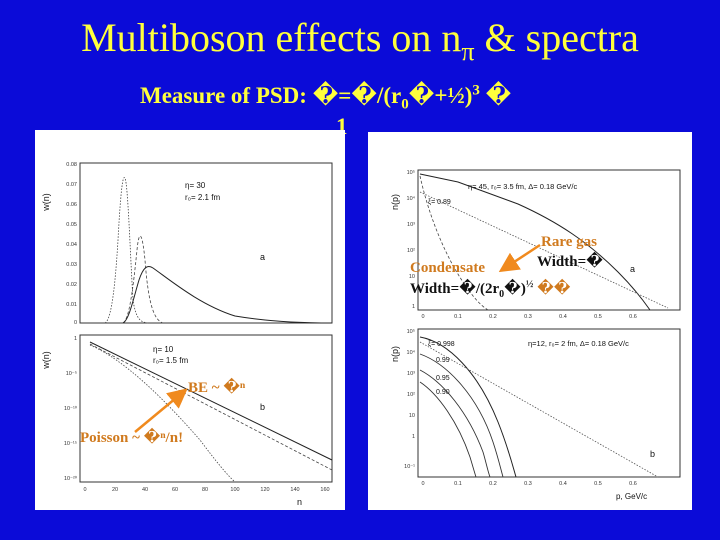 This screenshot has height=540, width=720. What do you see at coordinates (454, 243) in the screenshot?
I see `right-top-curve-dashed` at bounding box center [454, 243].